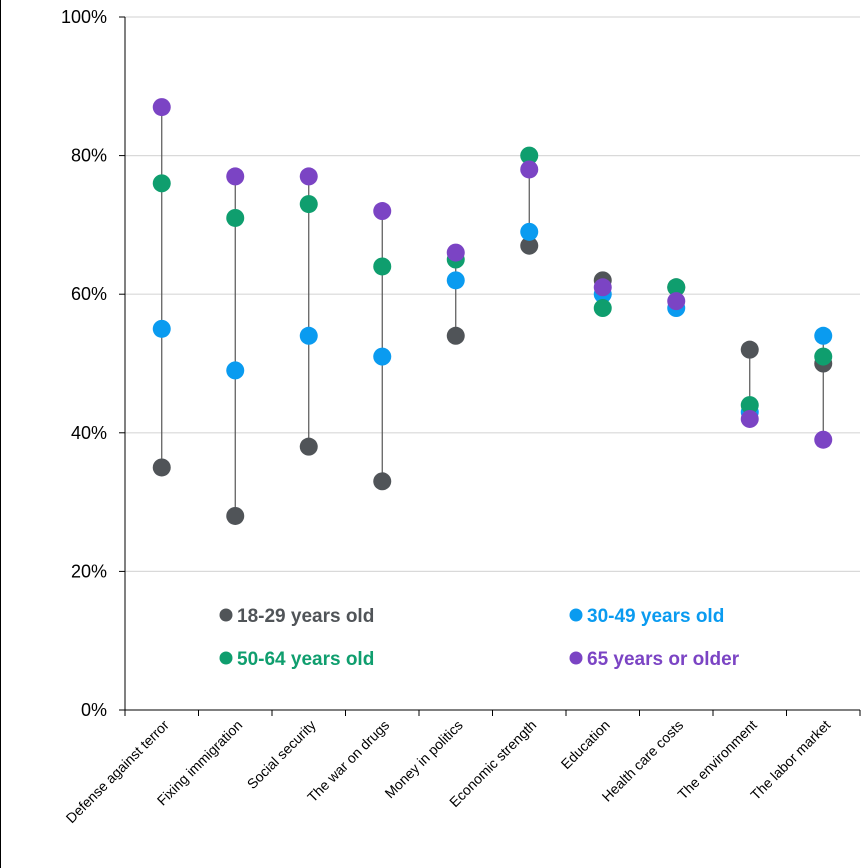 This screenshot has width=864, height=868. I want to click on y-tick-label: 100%, so click(84, 17).